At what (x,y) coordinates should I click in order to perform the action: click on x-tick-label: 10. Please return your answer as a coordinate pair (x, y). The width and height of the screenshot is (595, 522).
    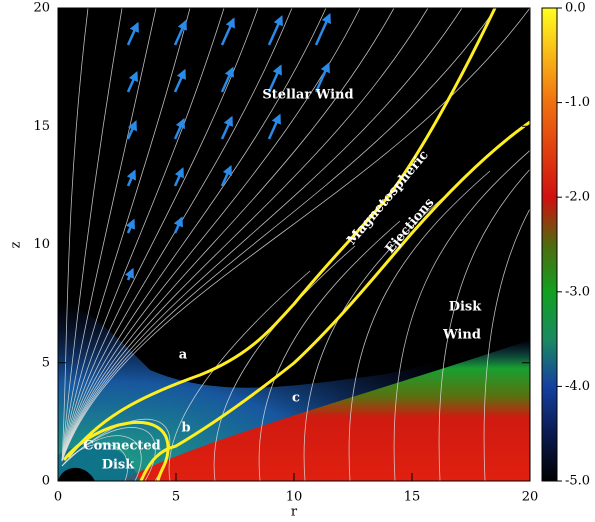
    Looking at the image, I should click on (294, 497).